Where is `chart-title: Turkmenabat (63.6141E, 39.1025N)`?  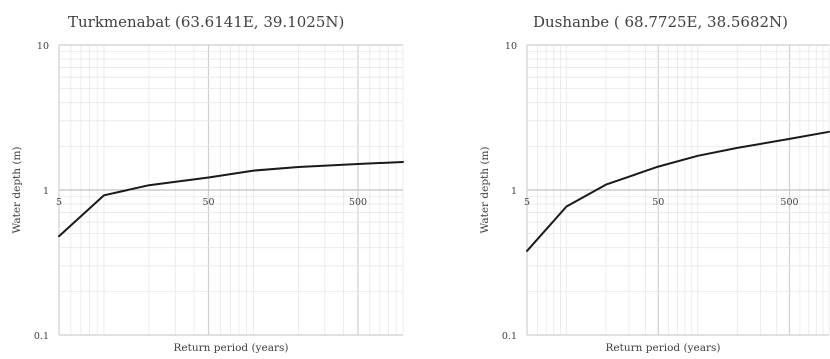
chart-title: Turkmenabat (63.6141E, 39.1025N) is located at coordinates (206, 22).